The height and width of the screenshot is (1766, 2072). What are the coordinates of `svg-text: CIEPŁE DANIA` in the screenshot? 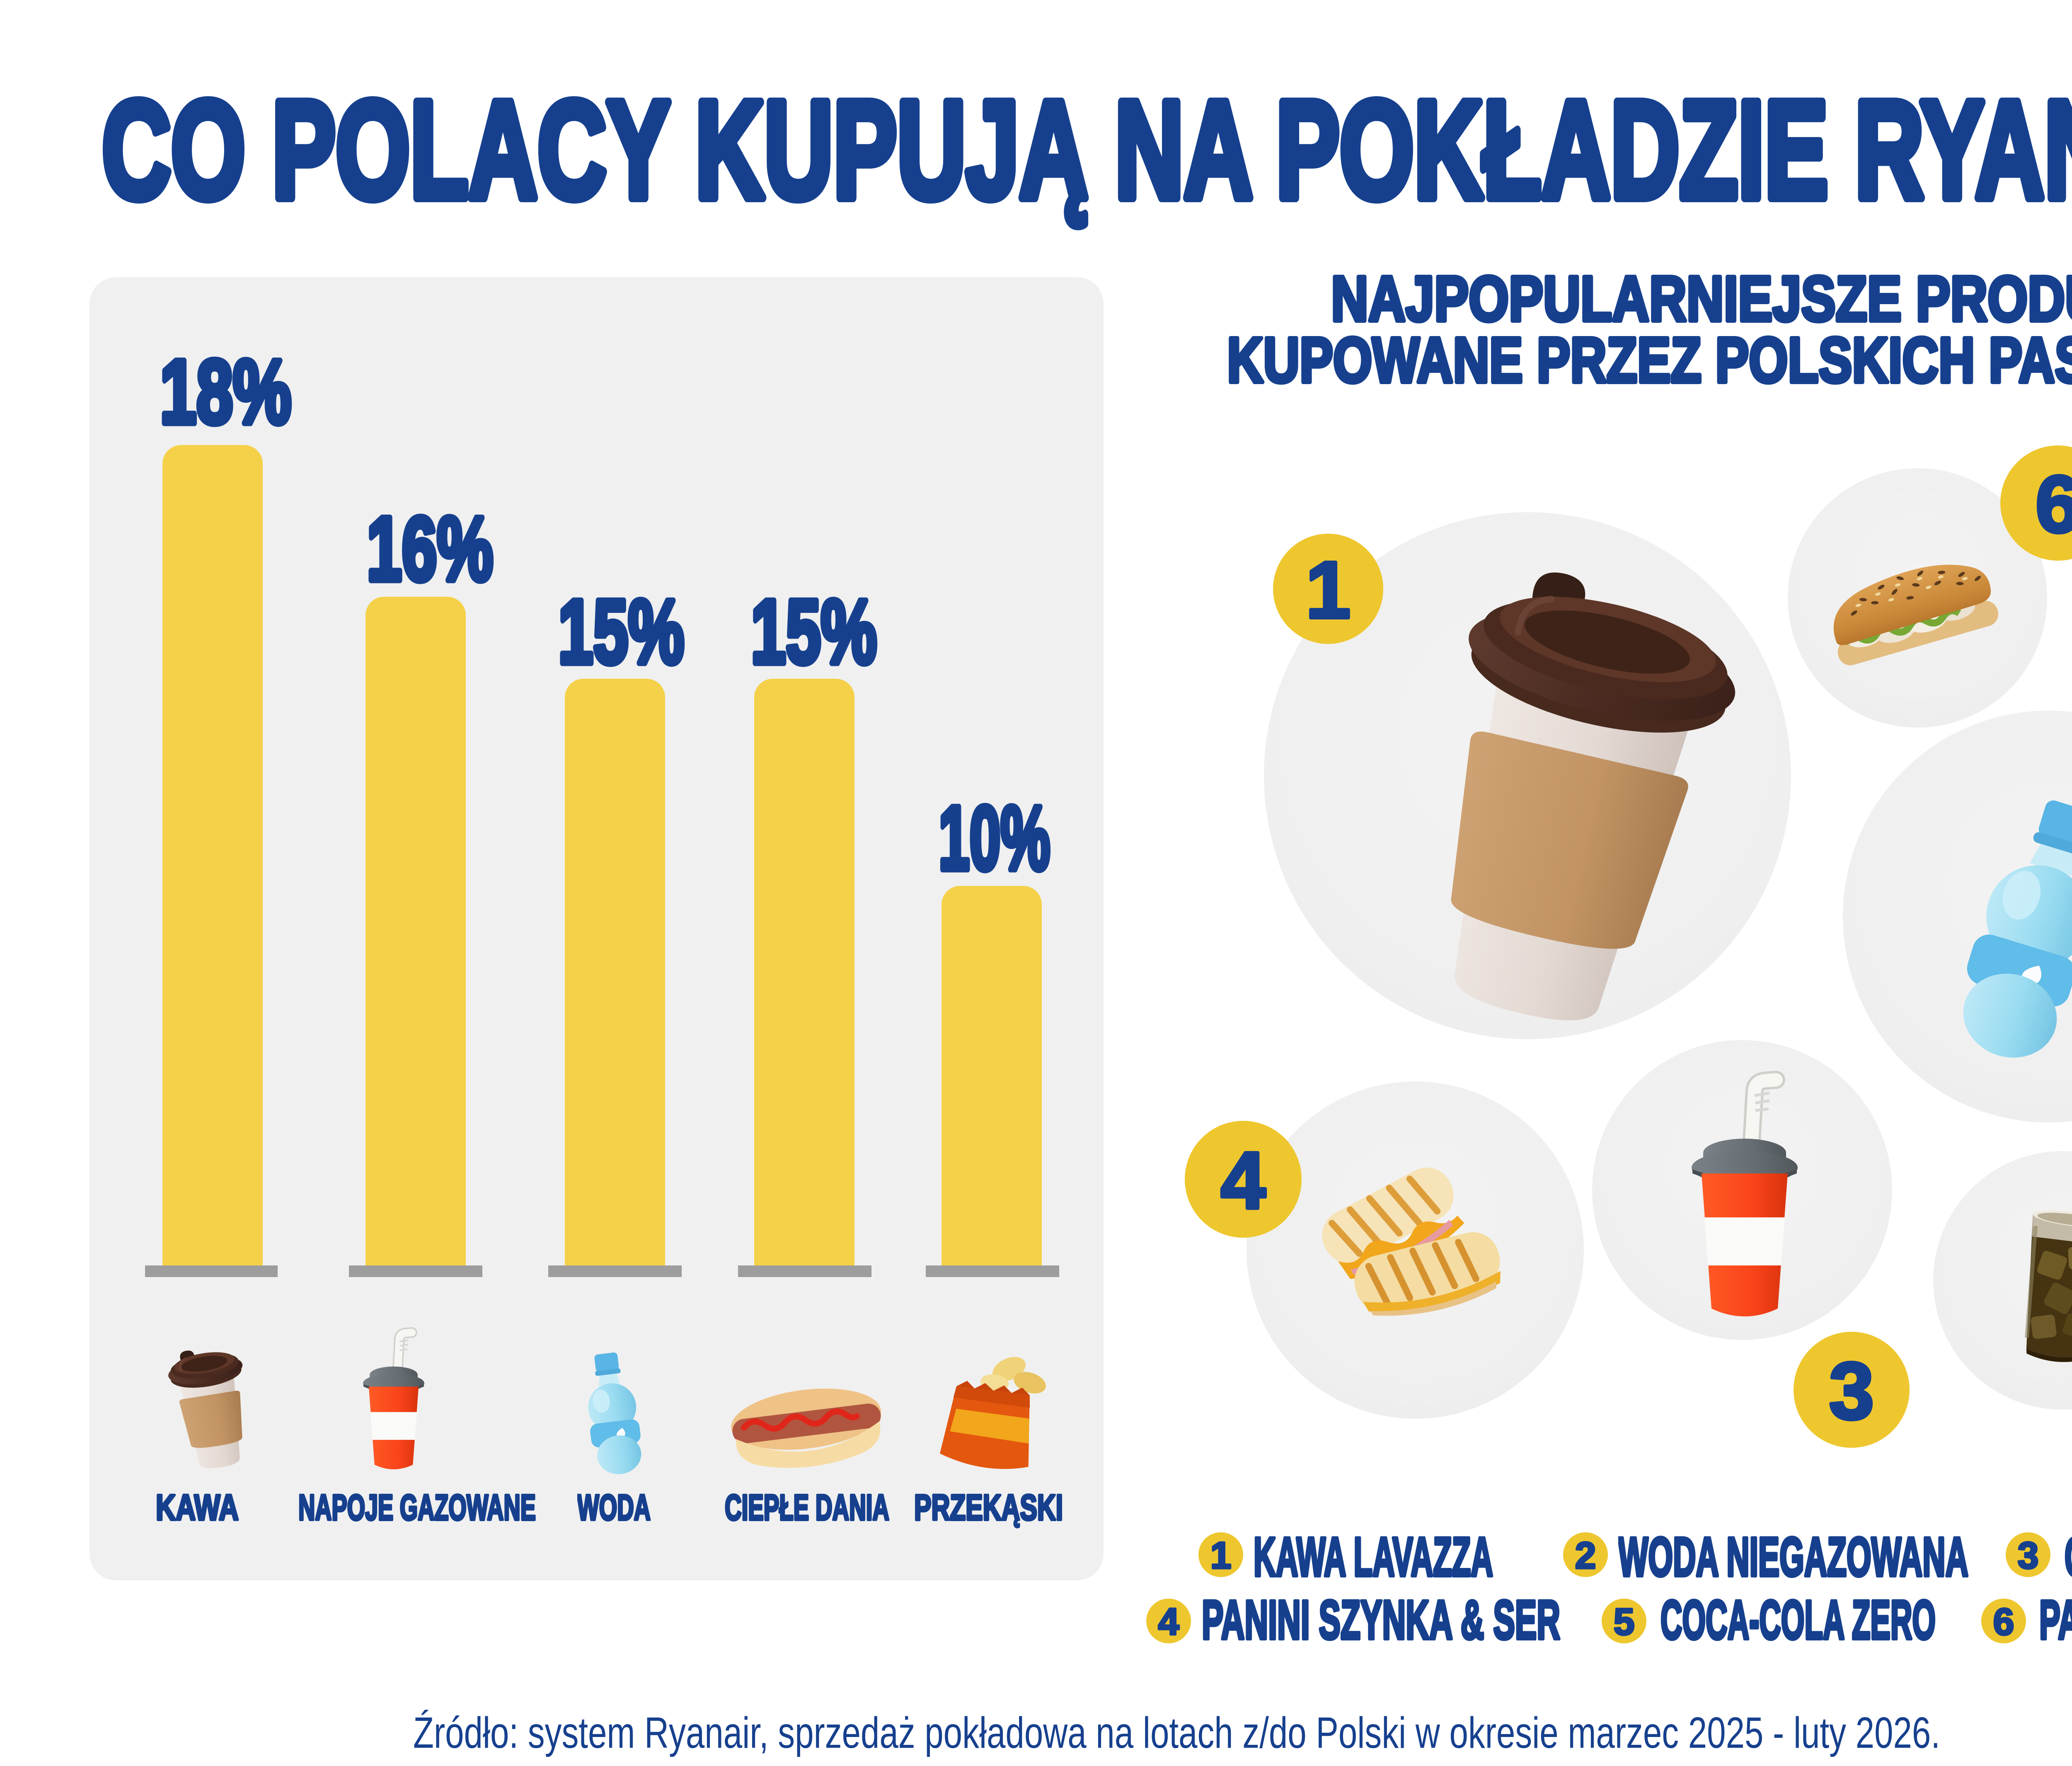 It's located at (807, 1508).